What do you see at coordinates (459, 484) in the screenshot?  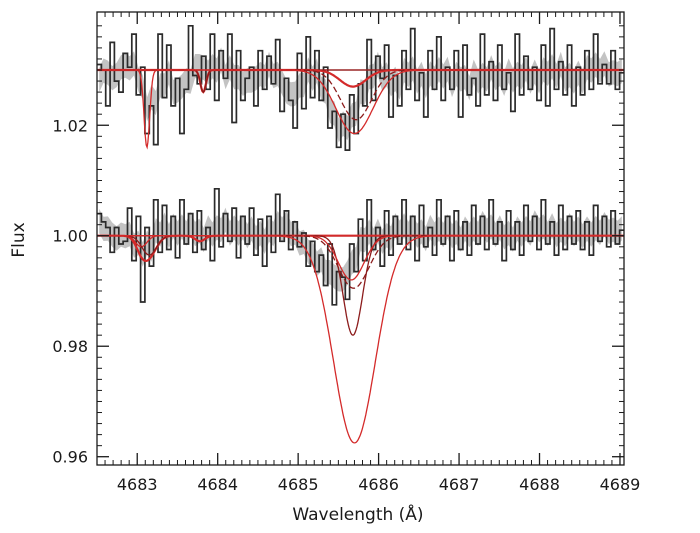 I see `x-tick-label: 4687` at bounding box center [459, 484].